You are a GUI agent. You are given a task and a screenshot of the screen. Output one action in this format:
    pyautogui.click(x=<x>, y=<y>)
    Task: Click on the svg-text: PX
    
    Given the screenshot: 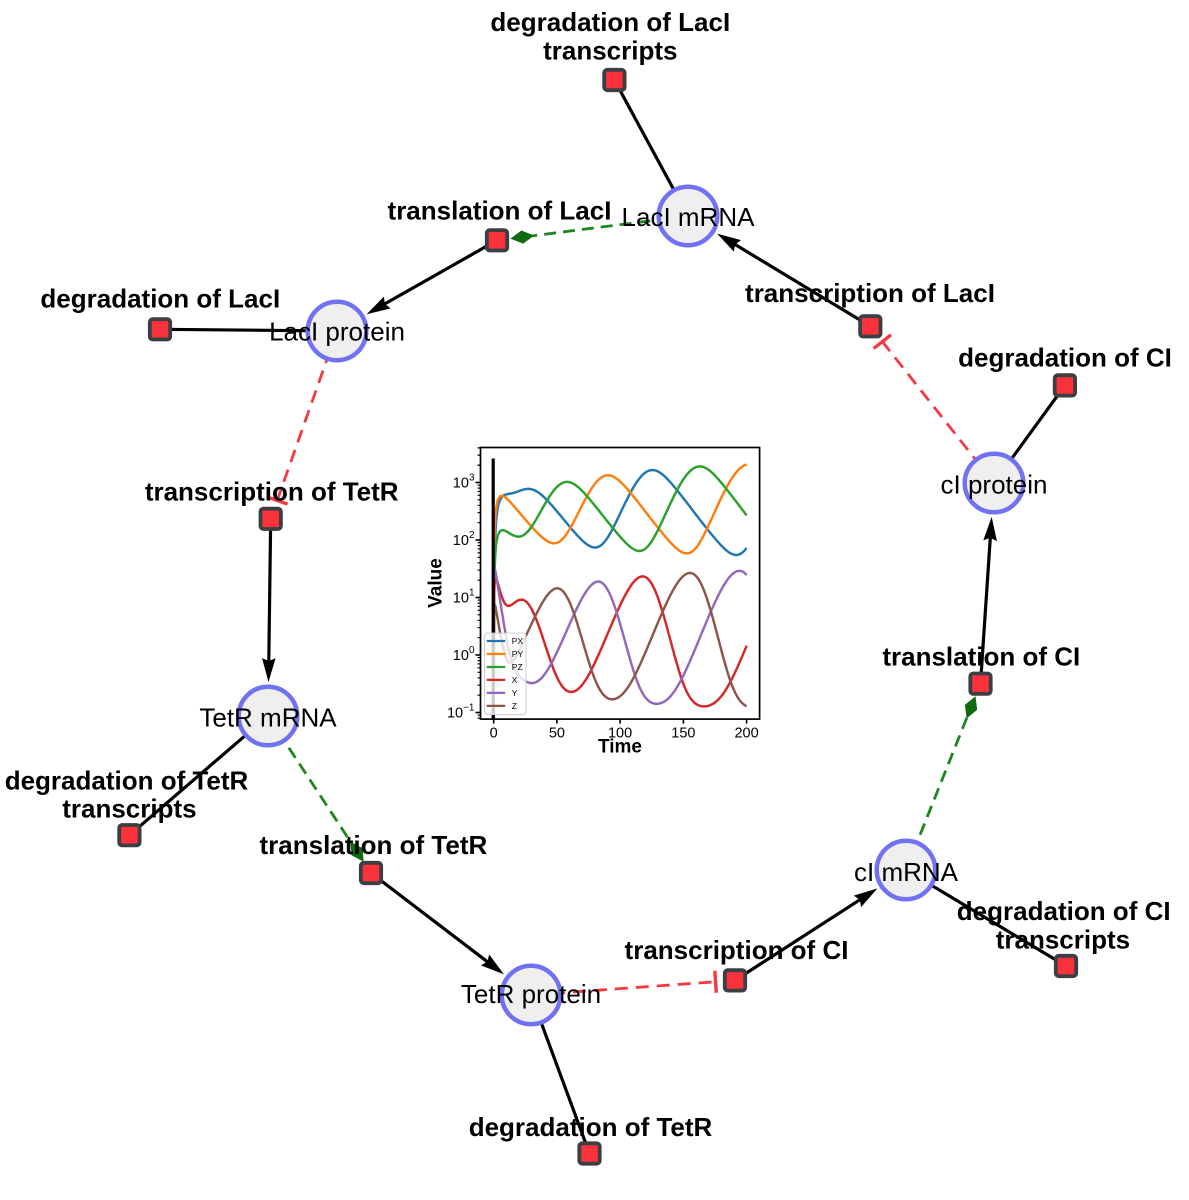 What is the action you would take?
    pyautogui.click(x=518, y=641)
    